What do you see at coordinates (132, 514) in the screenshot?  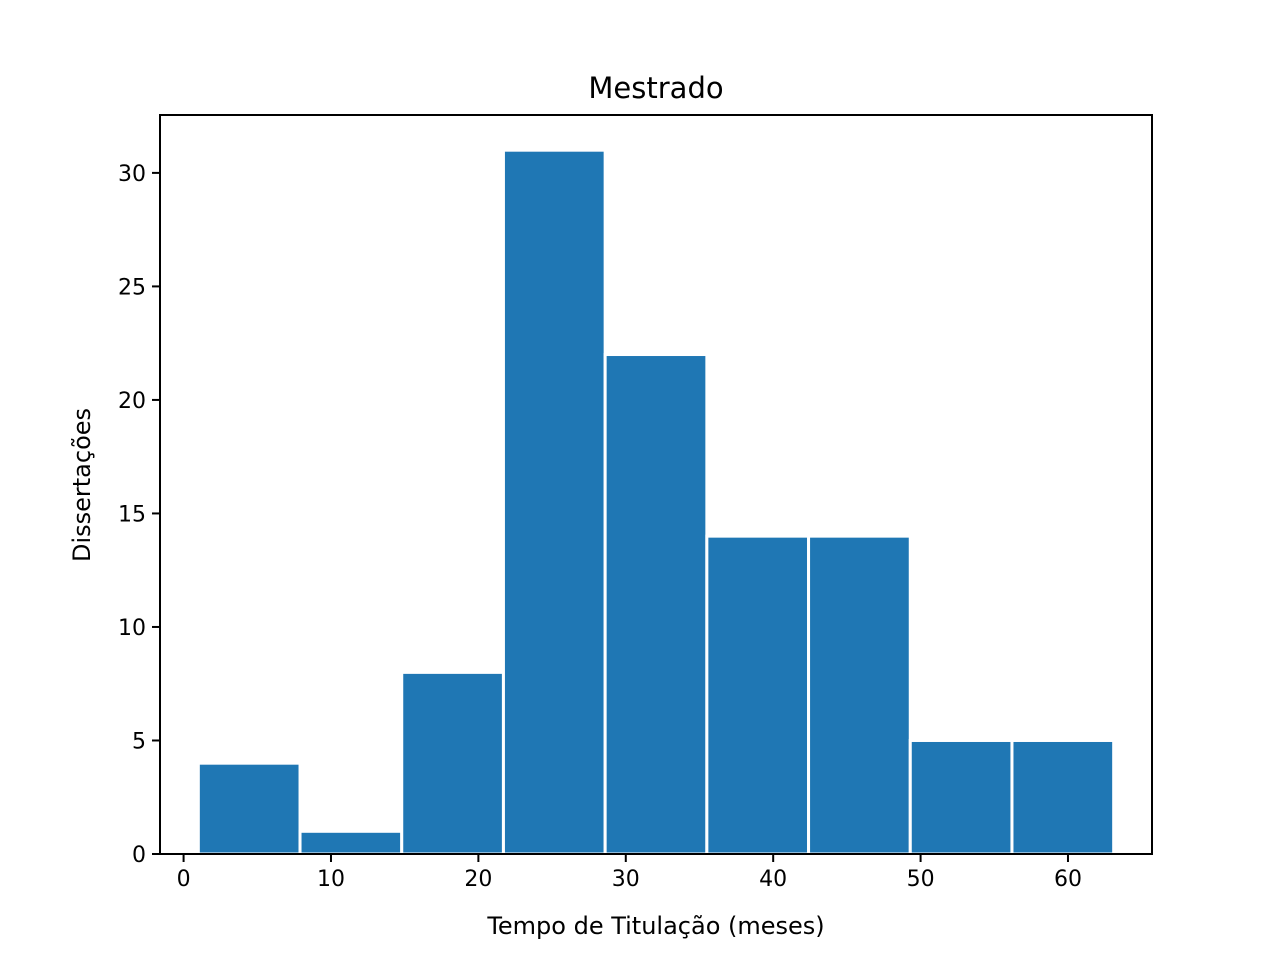 I see `y-tick-label: 15` at bounding box center [132, 514].